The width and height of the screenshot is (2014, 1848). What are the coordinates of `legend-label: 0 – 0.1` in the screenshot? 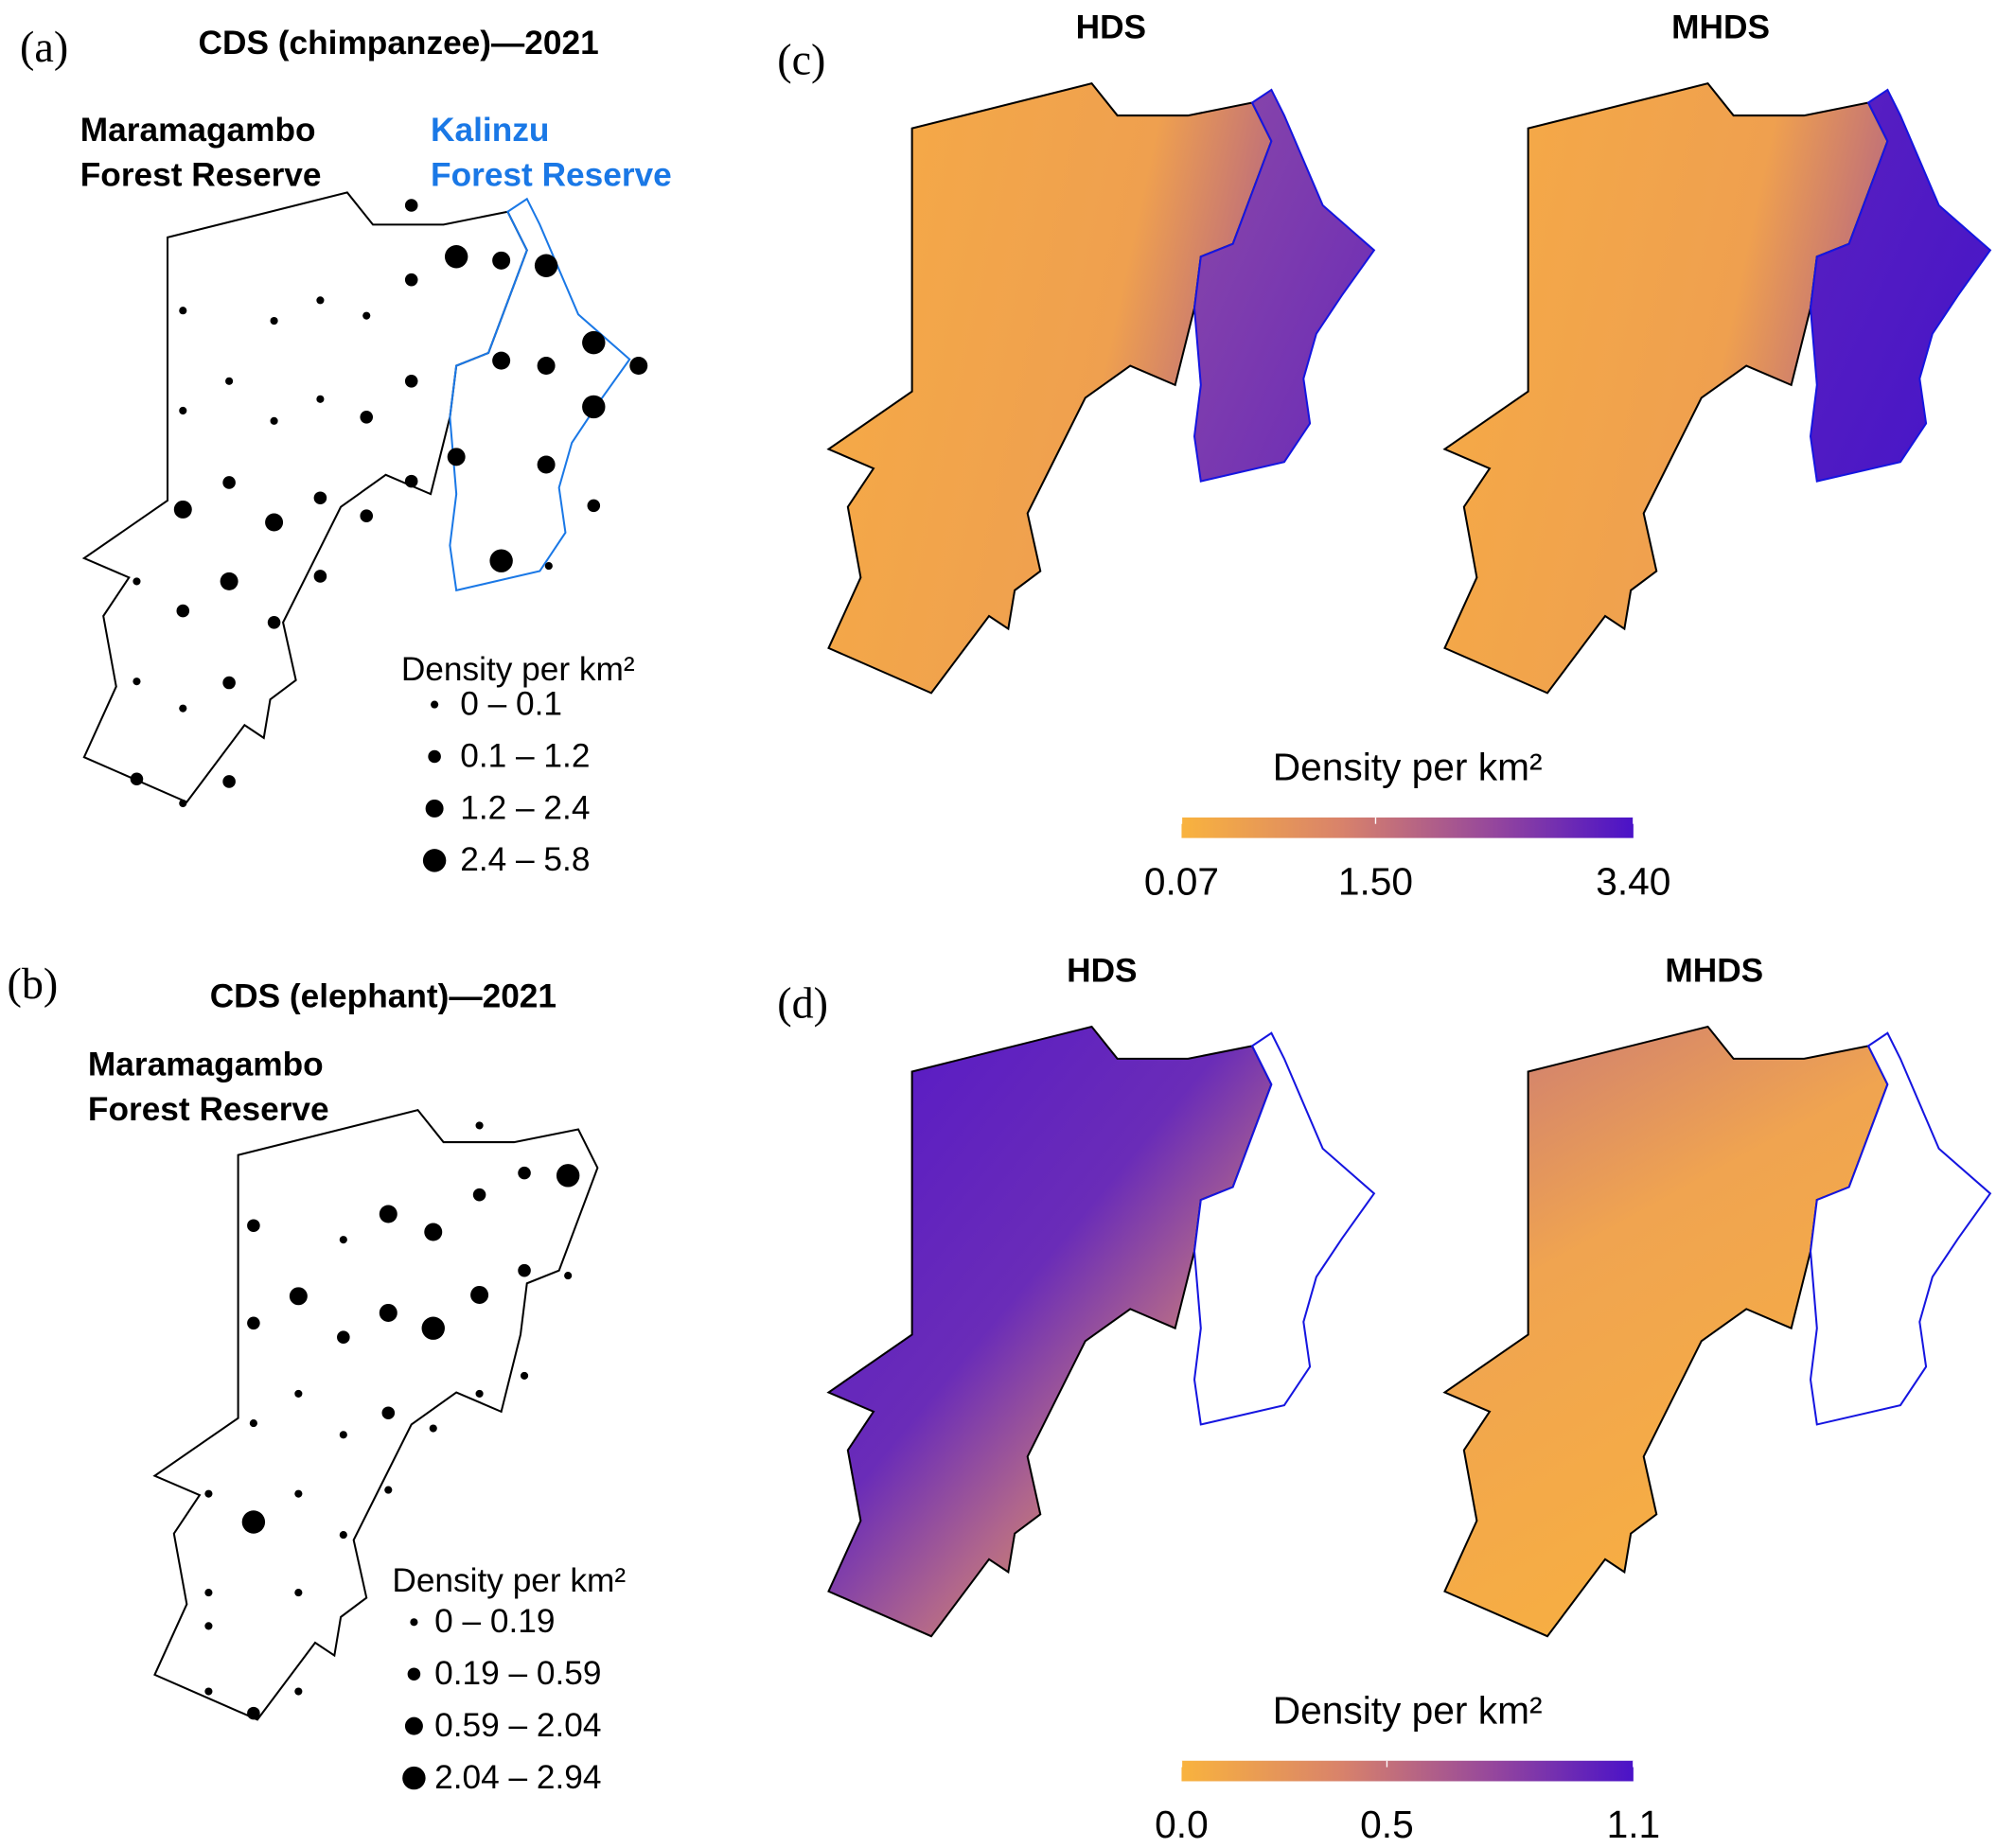 It's located at (511, 704).